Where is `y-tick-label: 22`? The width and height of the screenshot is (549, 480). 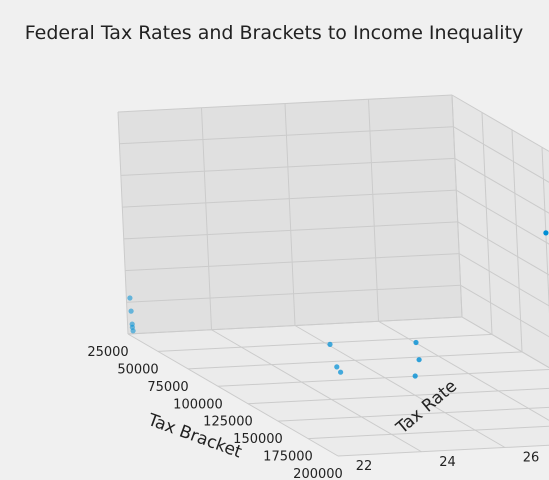 y-tick-label: 22 is located at coordinates (364, 466).